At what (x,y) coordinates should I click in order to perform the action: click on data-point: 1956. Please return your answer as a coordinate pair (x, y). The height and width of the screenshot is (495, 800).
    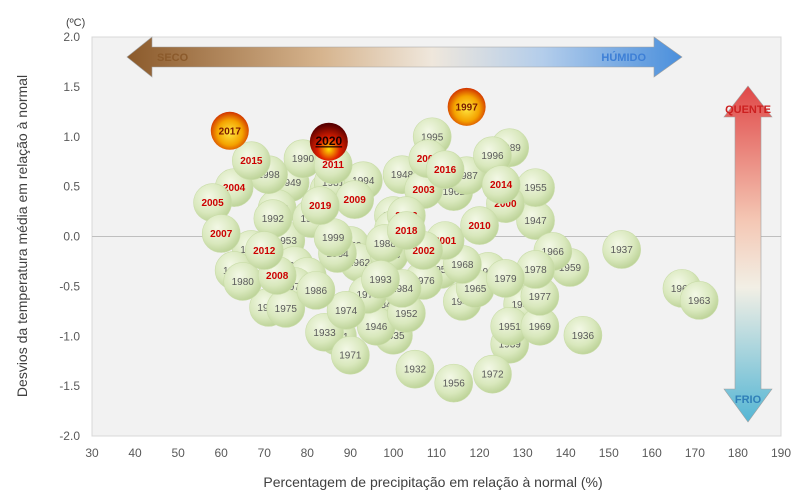
    Looking at the image, I should click on (454, 383).